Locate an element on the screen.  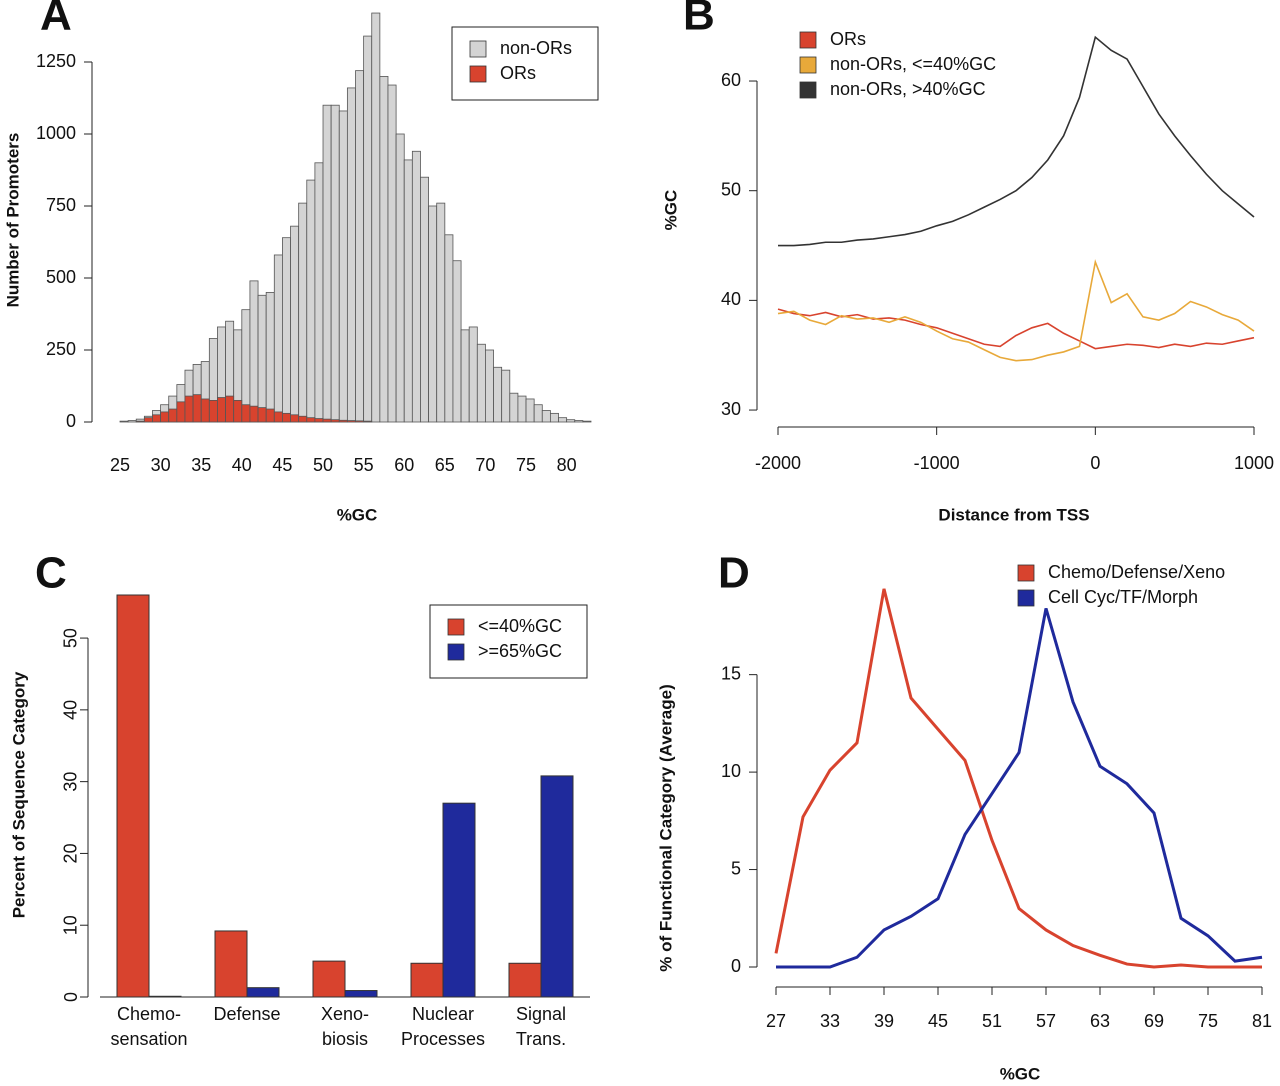
y-tick-label: 750 is located at coordinates (61, 205).